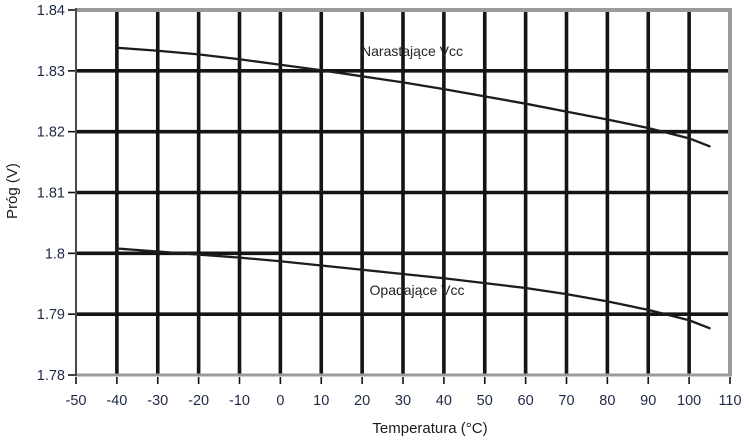  What do you see at coordinates (485, 401) in the screenshot?
I see `x-tick-label: 50` at bounding box center [485, 401].